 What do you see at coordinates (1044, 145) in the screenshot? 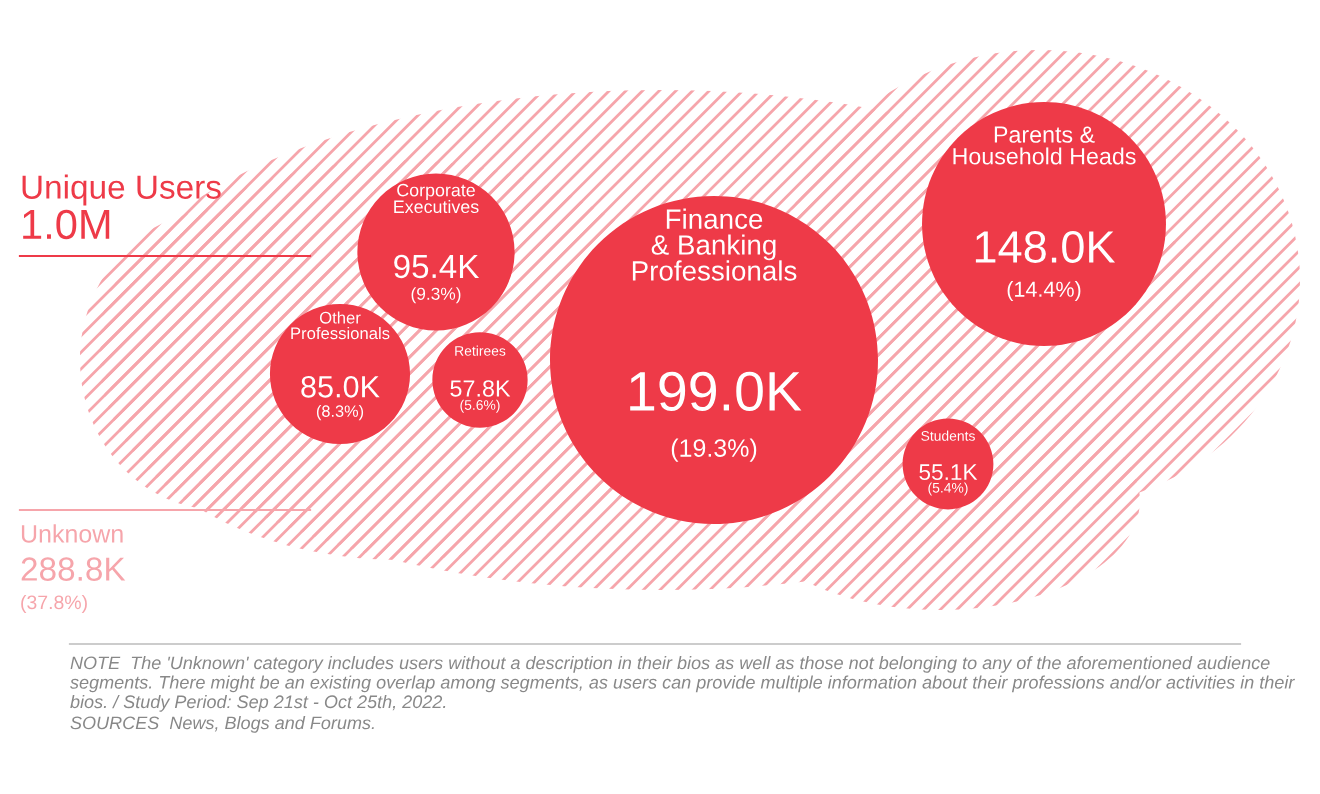
I see `category-label: Parents & Household Heads` at bounding box center [1044, 145].